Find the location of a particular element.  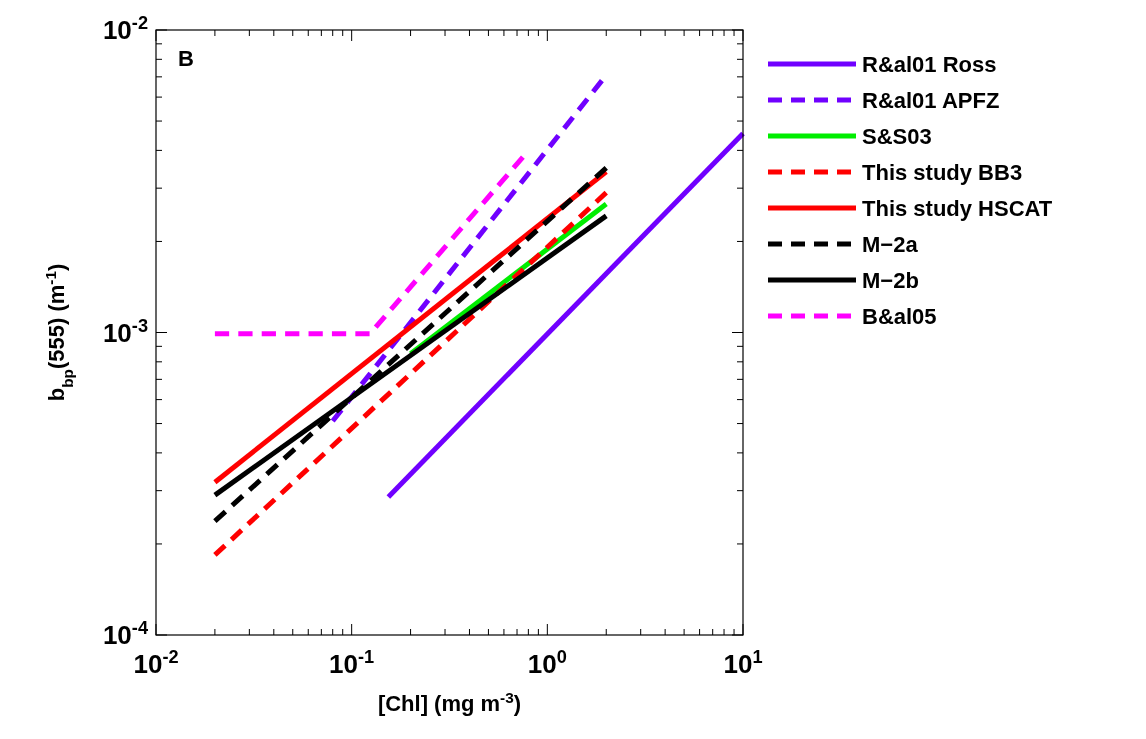

x-tick-label: 10$^{0}$ is located at coordinates (547, 663).